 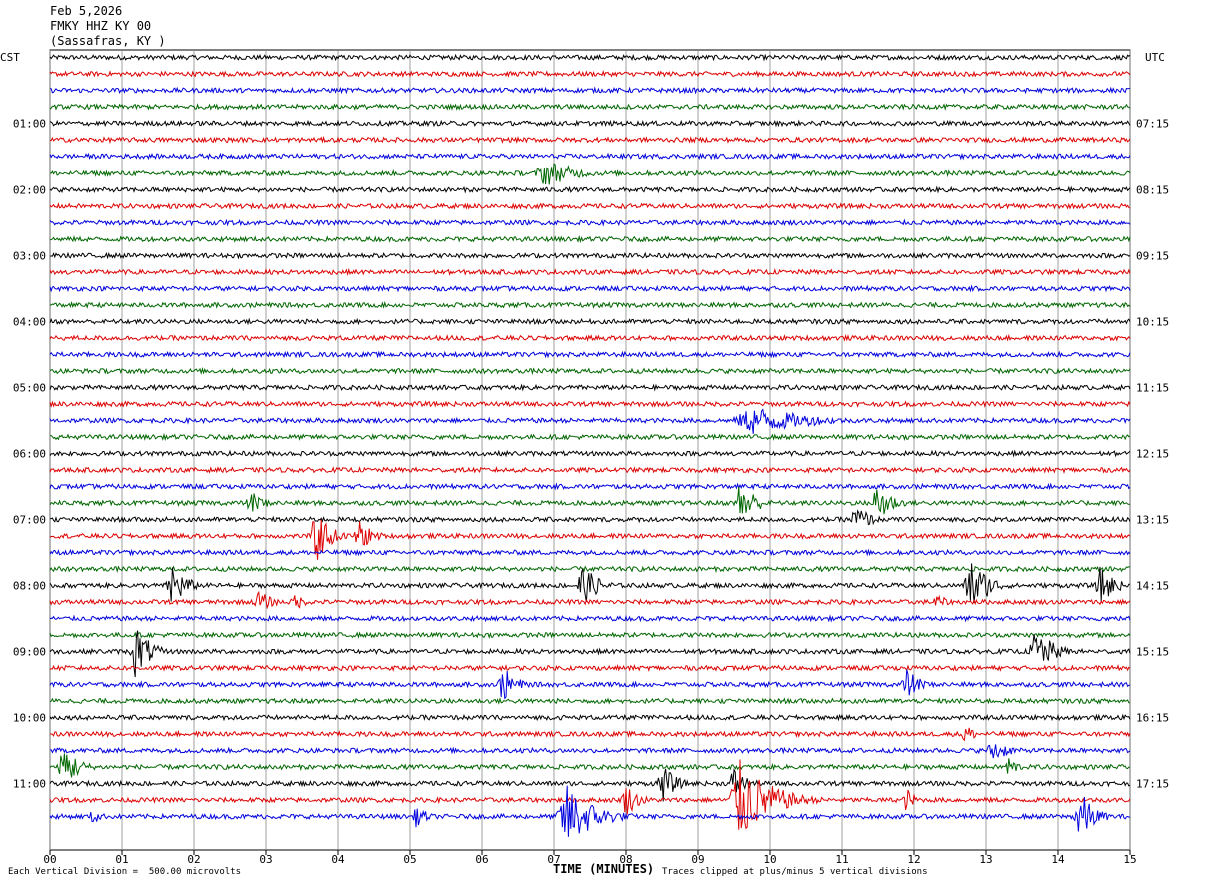 I want to click on utc-time-label: 15:15, so click(x=1152, y=652).